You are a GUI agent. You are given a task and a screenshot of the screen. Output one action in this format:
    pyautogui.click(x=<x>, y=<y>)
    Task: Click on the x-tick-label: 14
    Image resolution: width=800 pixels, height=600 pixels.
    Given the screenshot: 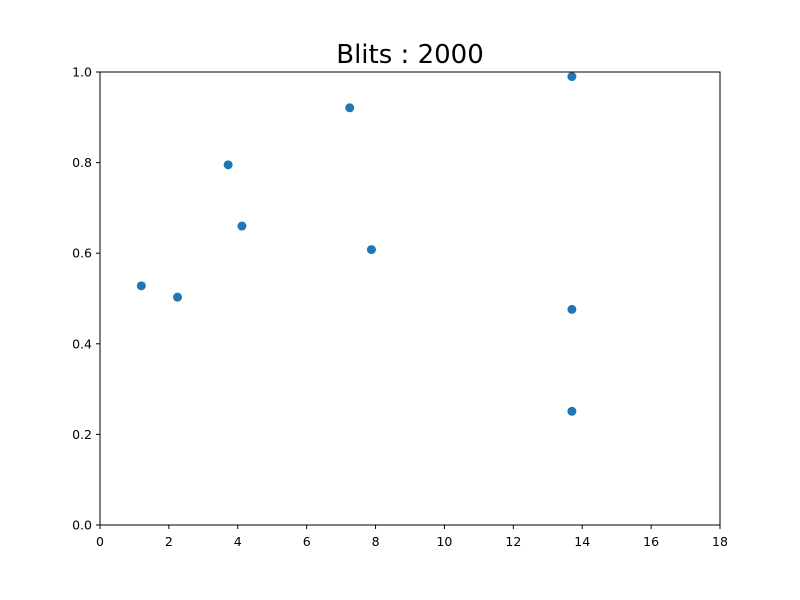 What is the action you would take?
    pyautogui.click(x=582, y=541)
    